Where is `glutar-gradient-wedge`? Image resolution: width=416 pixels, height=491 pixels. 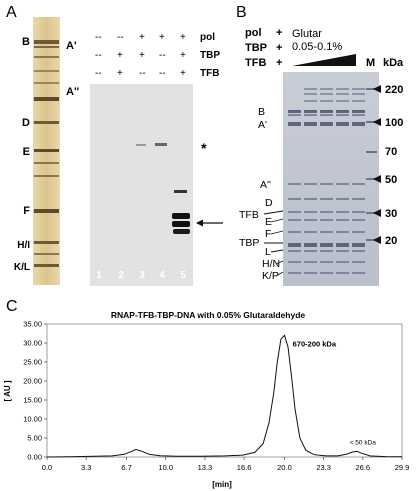 glutar-gradient-wedge is located at coordinates (324, 60).